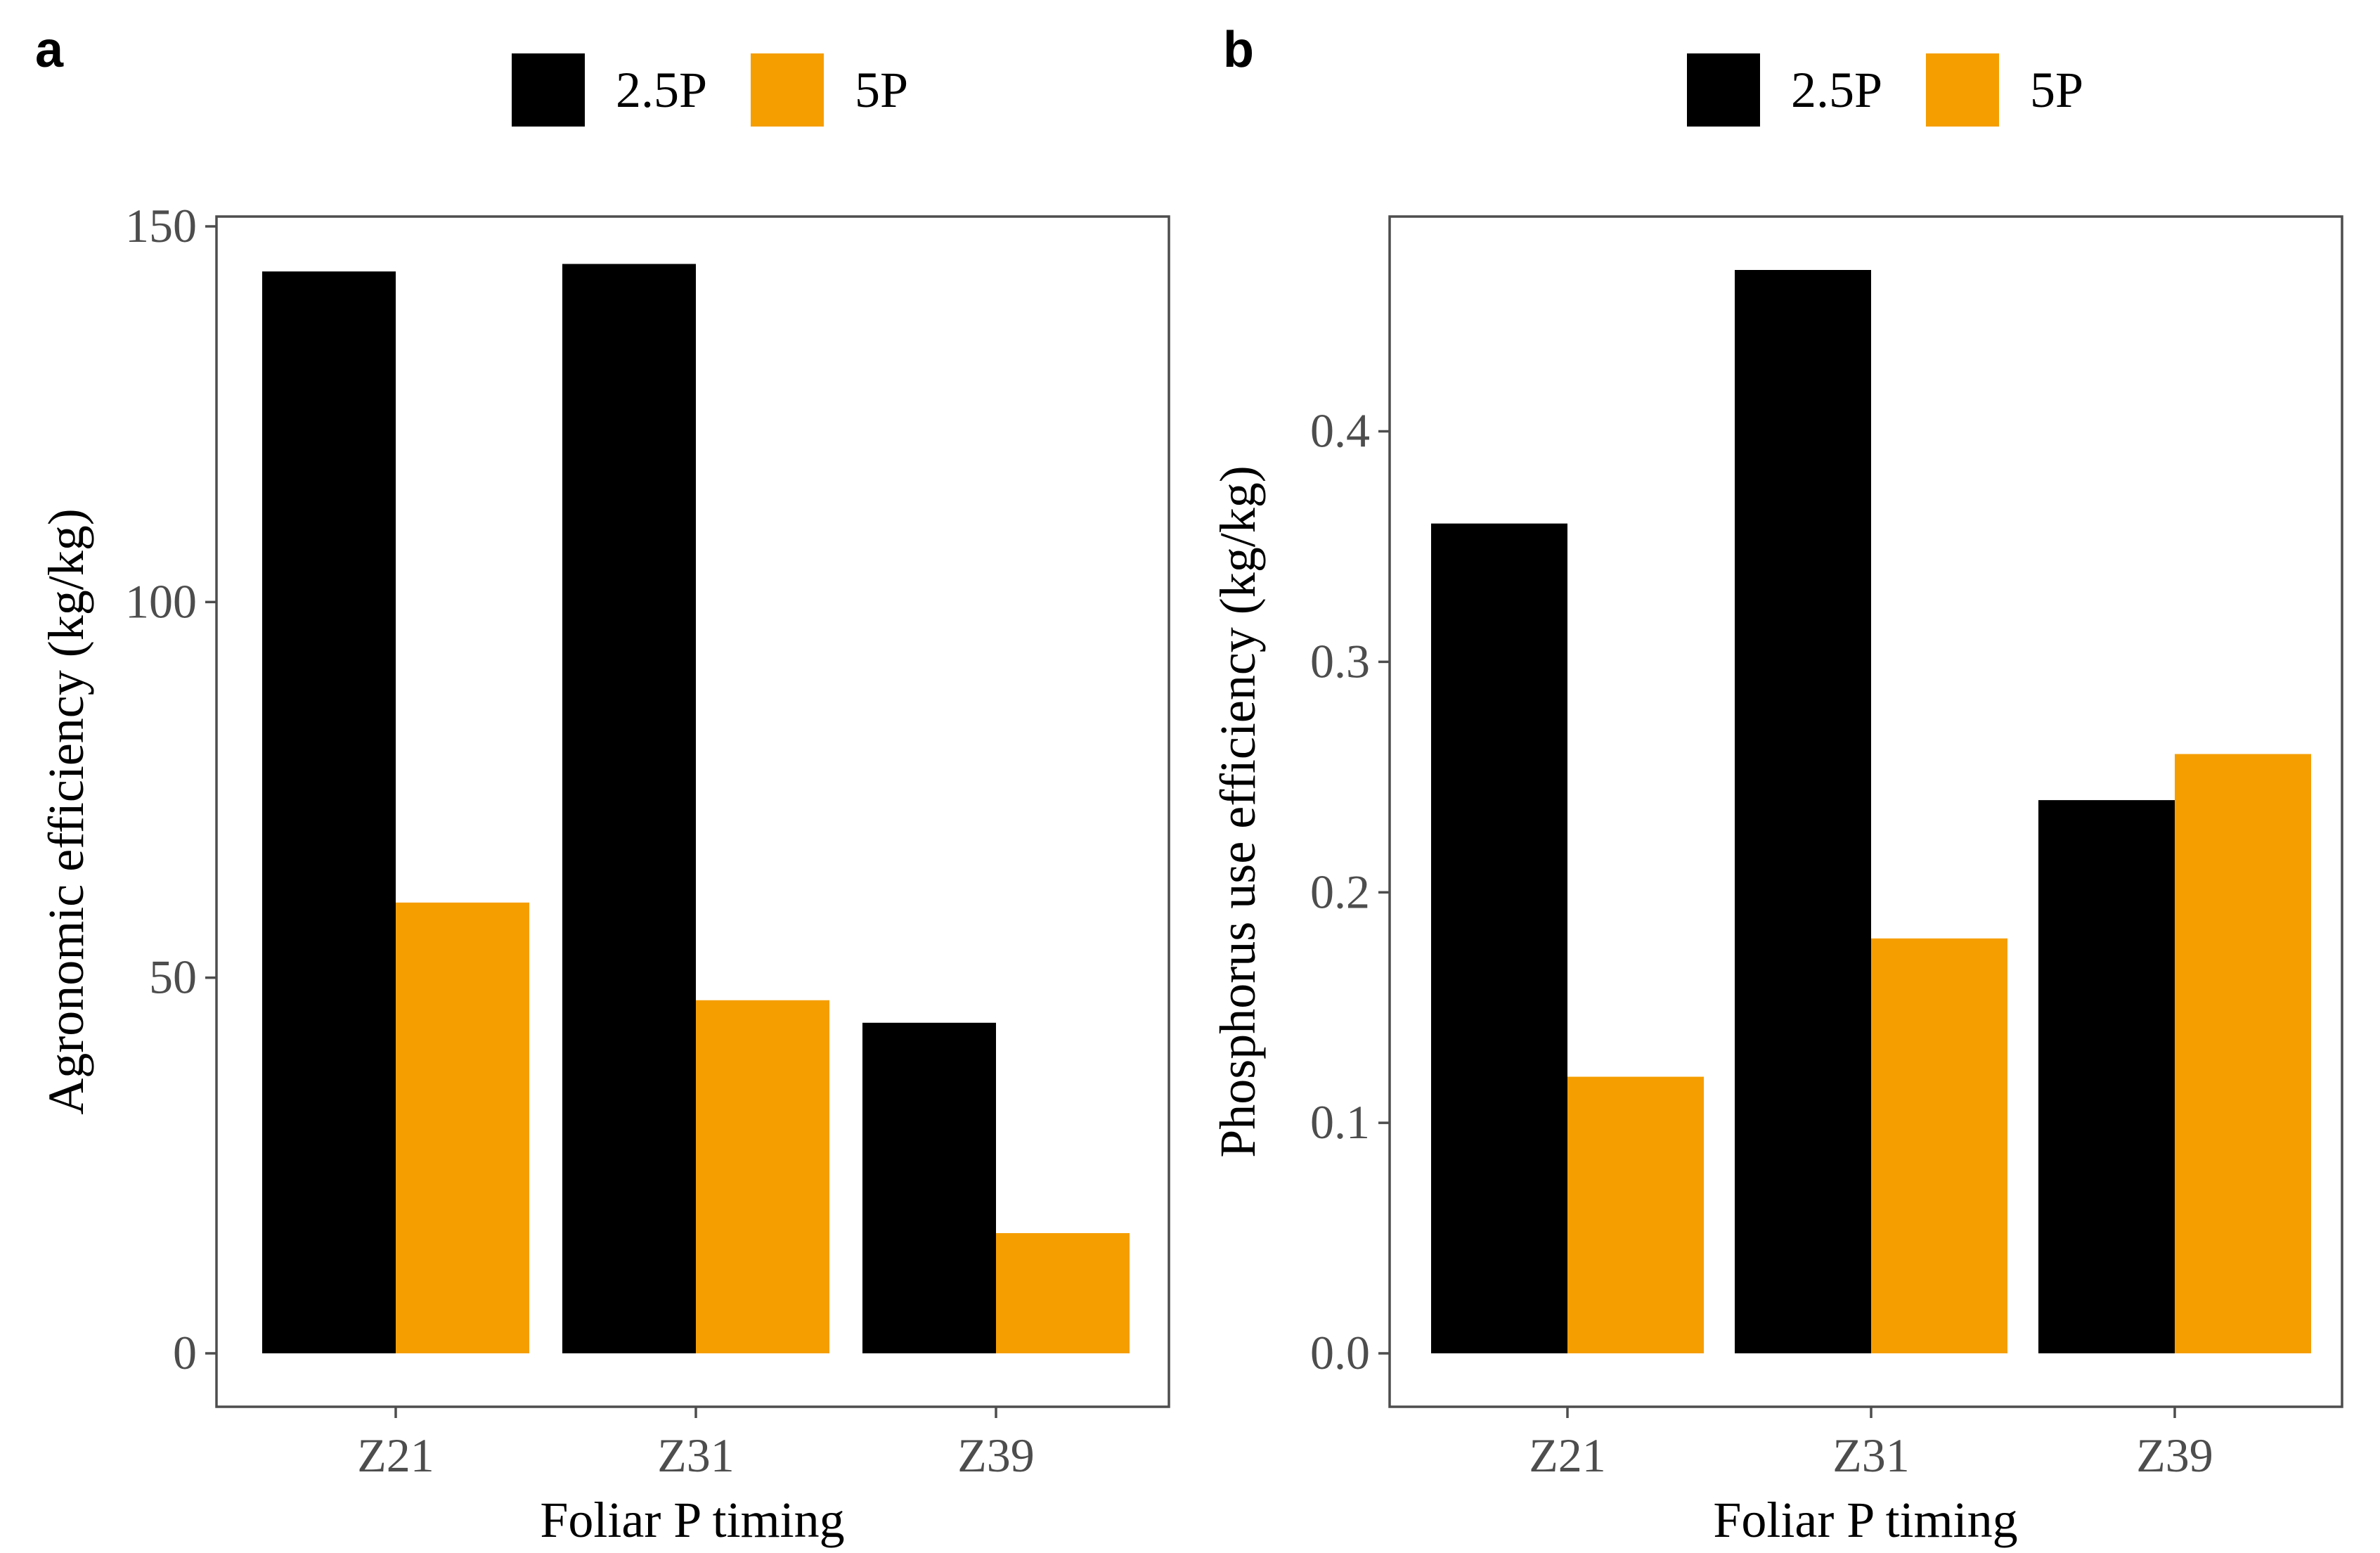 The image size is (2380, 1553). Describe the element at coordinates (161, 601) in the screenshot. I see `y-tick-label: 100` at that location.